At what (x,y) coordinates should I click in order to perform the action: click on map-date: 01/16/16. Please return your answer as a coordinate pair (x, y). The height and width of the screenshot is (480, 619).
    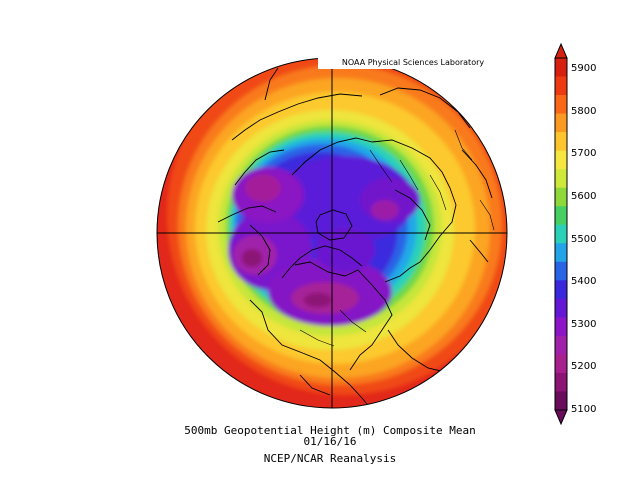
    Looking at the image, I should click on (330, 441).